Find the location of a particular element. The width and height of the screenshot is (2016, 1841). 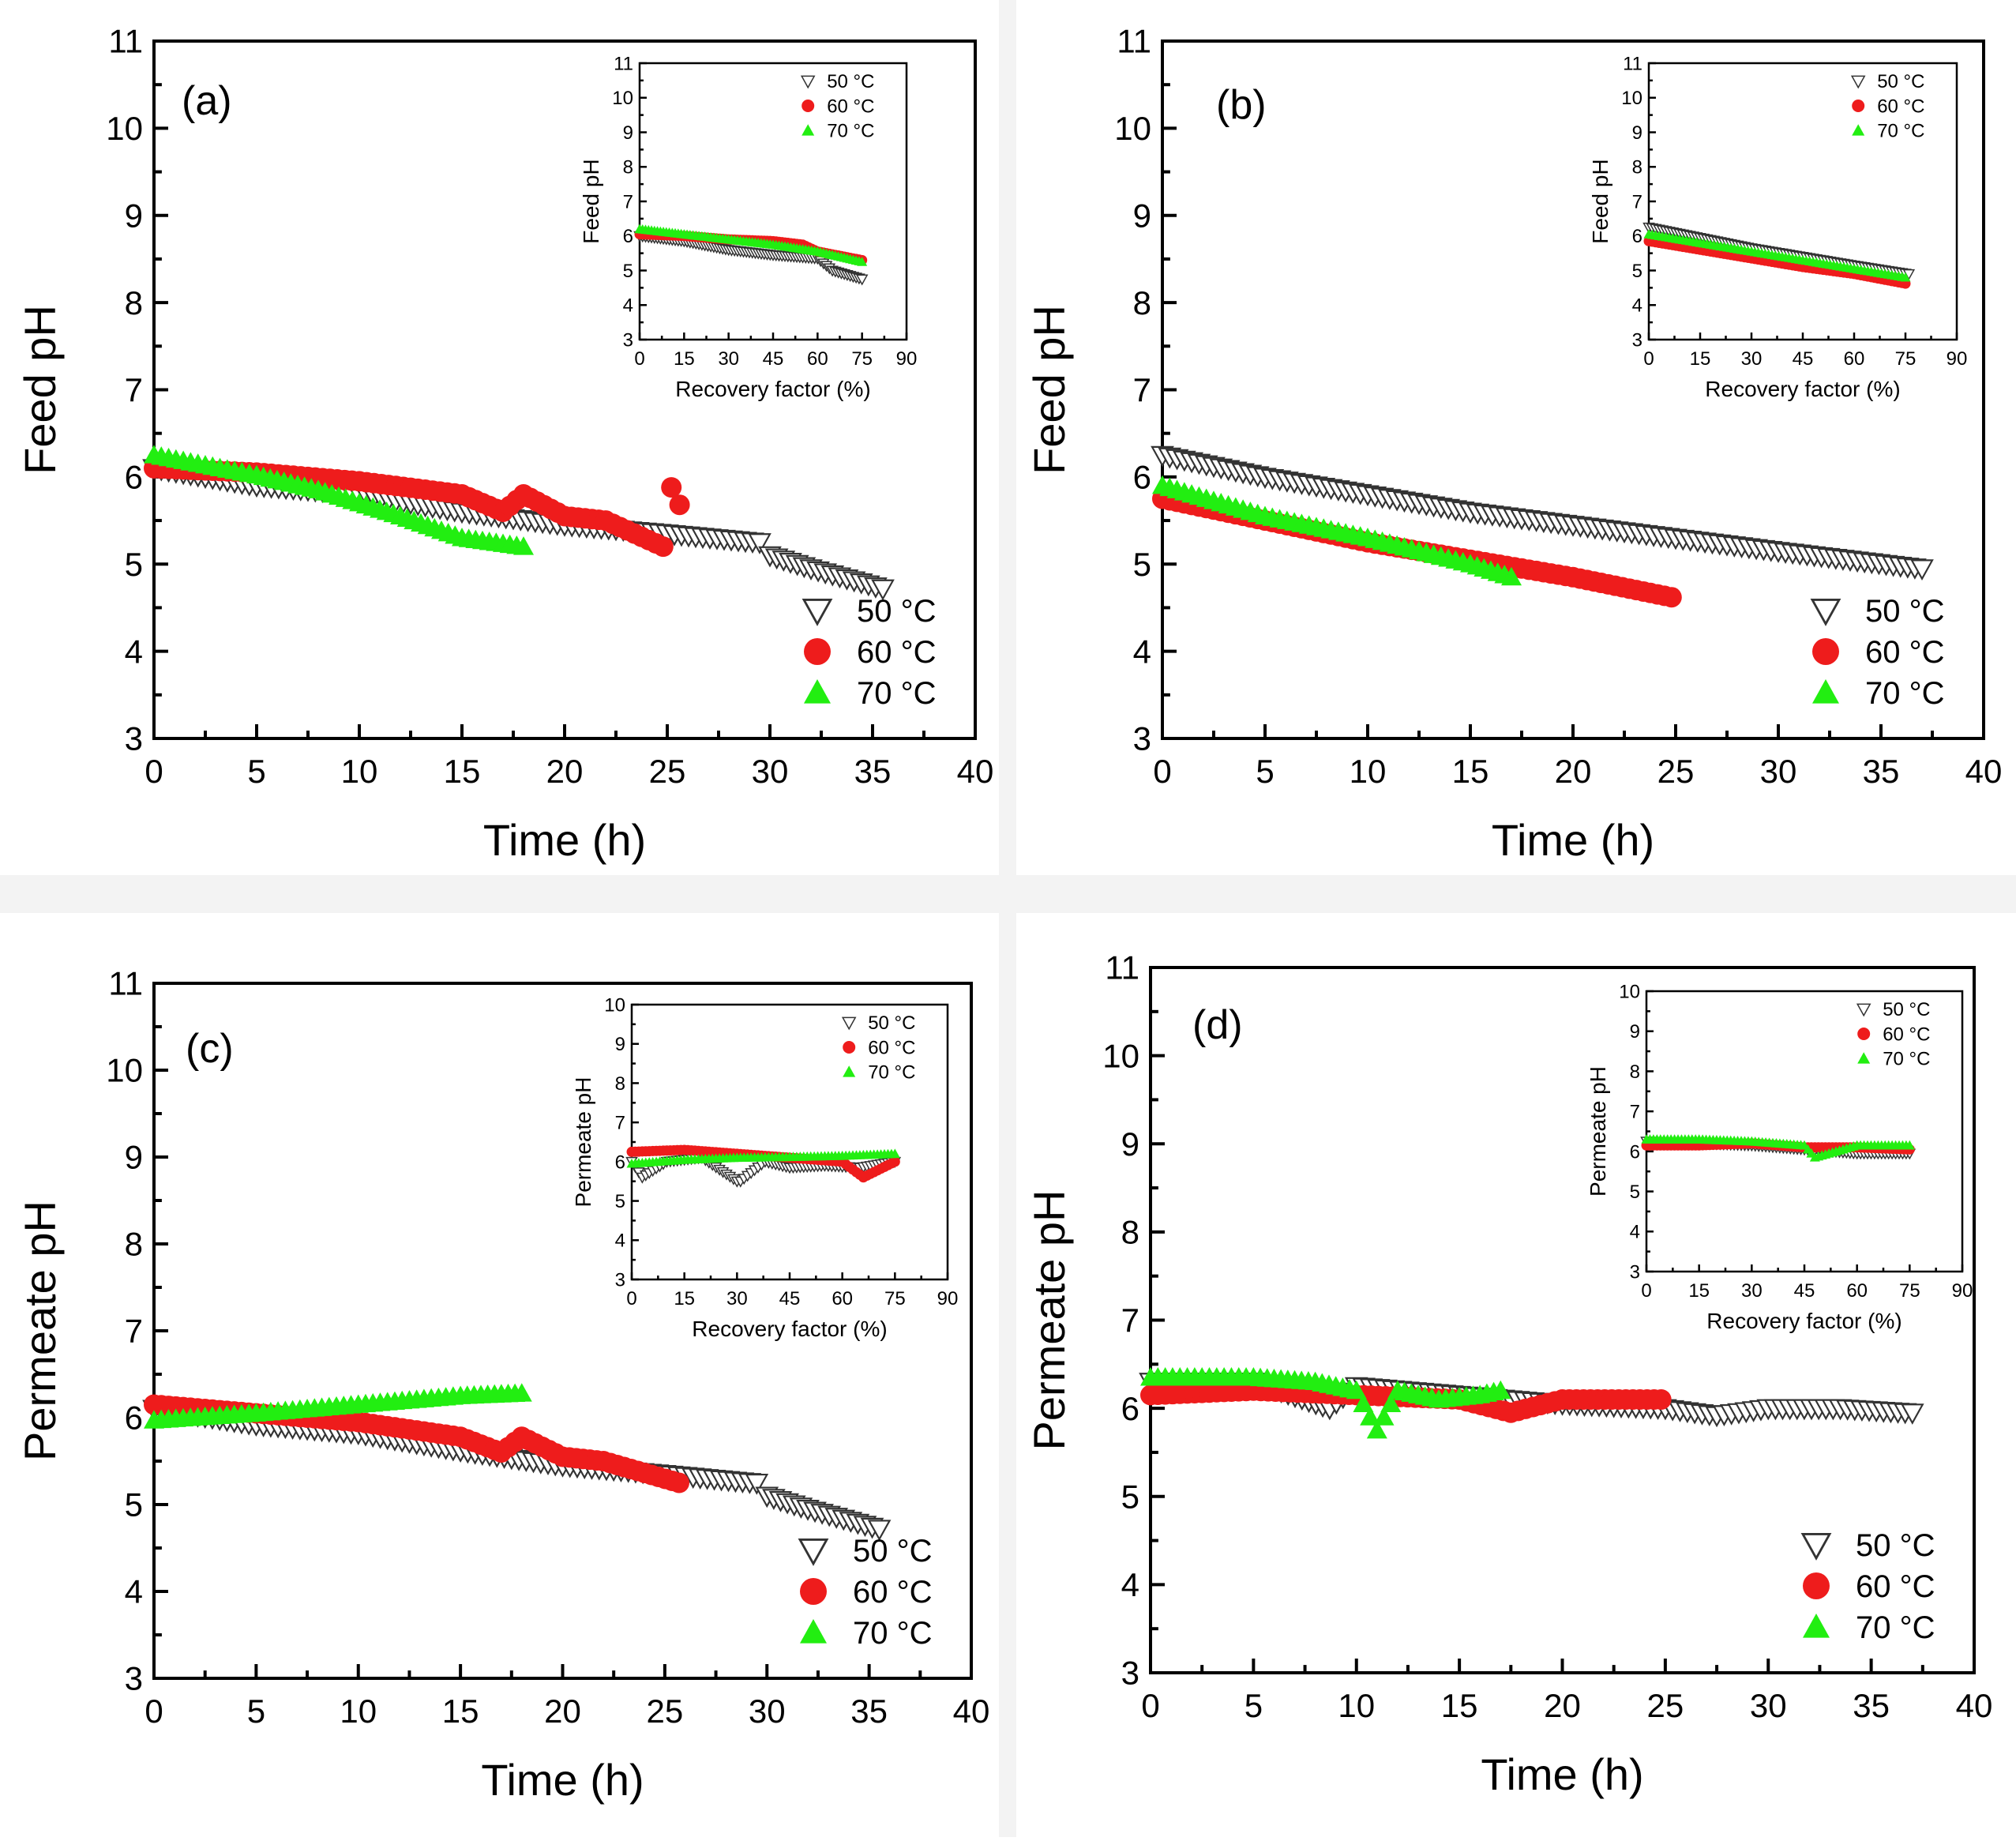

inset-x-tick-label: 90 is located at coordinates (1963, 1291).